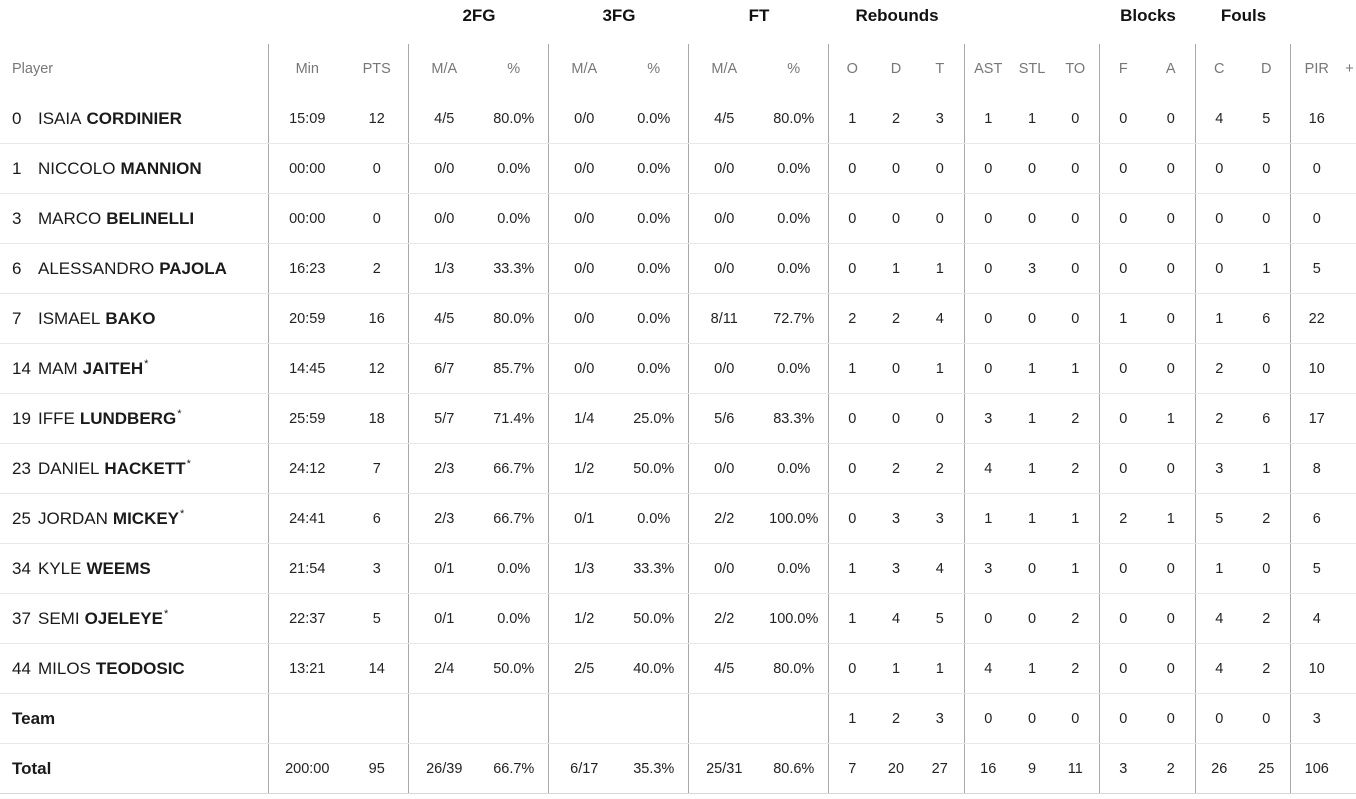 The width and height of the screenshot is (1356, 799). Describe the element at coordinates (443, 69) in the screenshot. I see `col-2fg-ma: M/A` at that location.